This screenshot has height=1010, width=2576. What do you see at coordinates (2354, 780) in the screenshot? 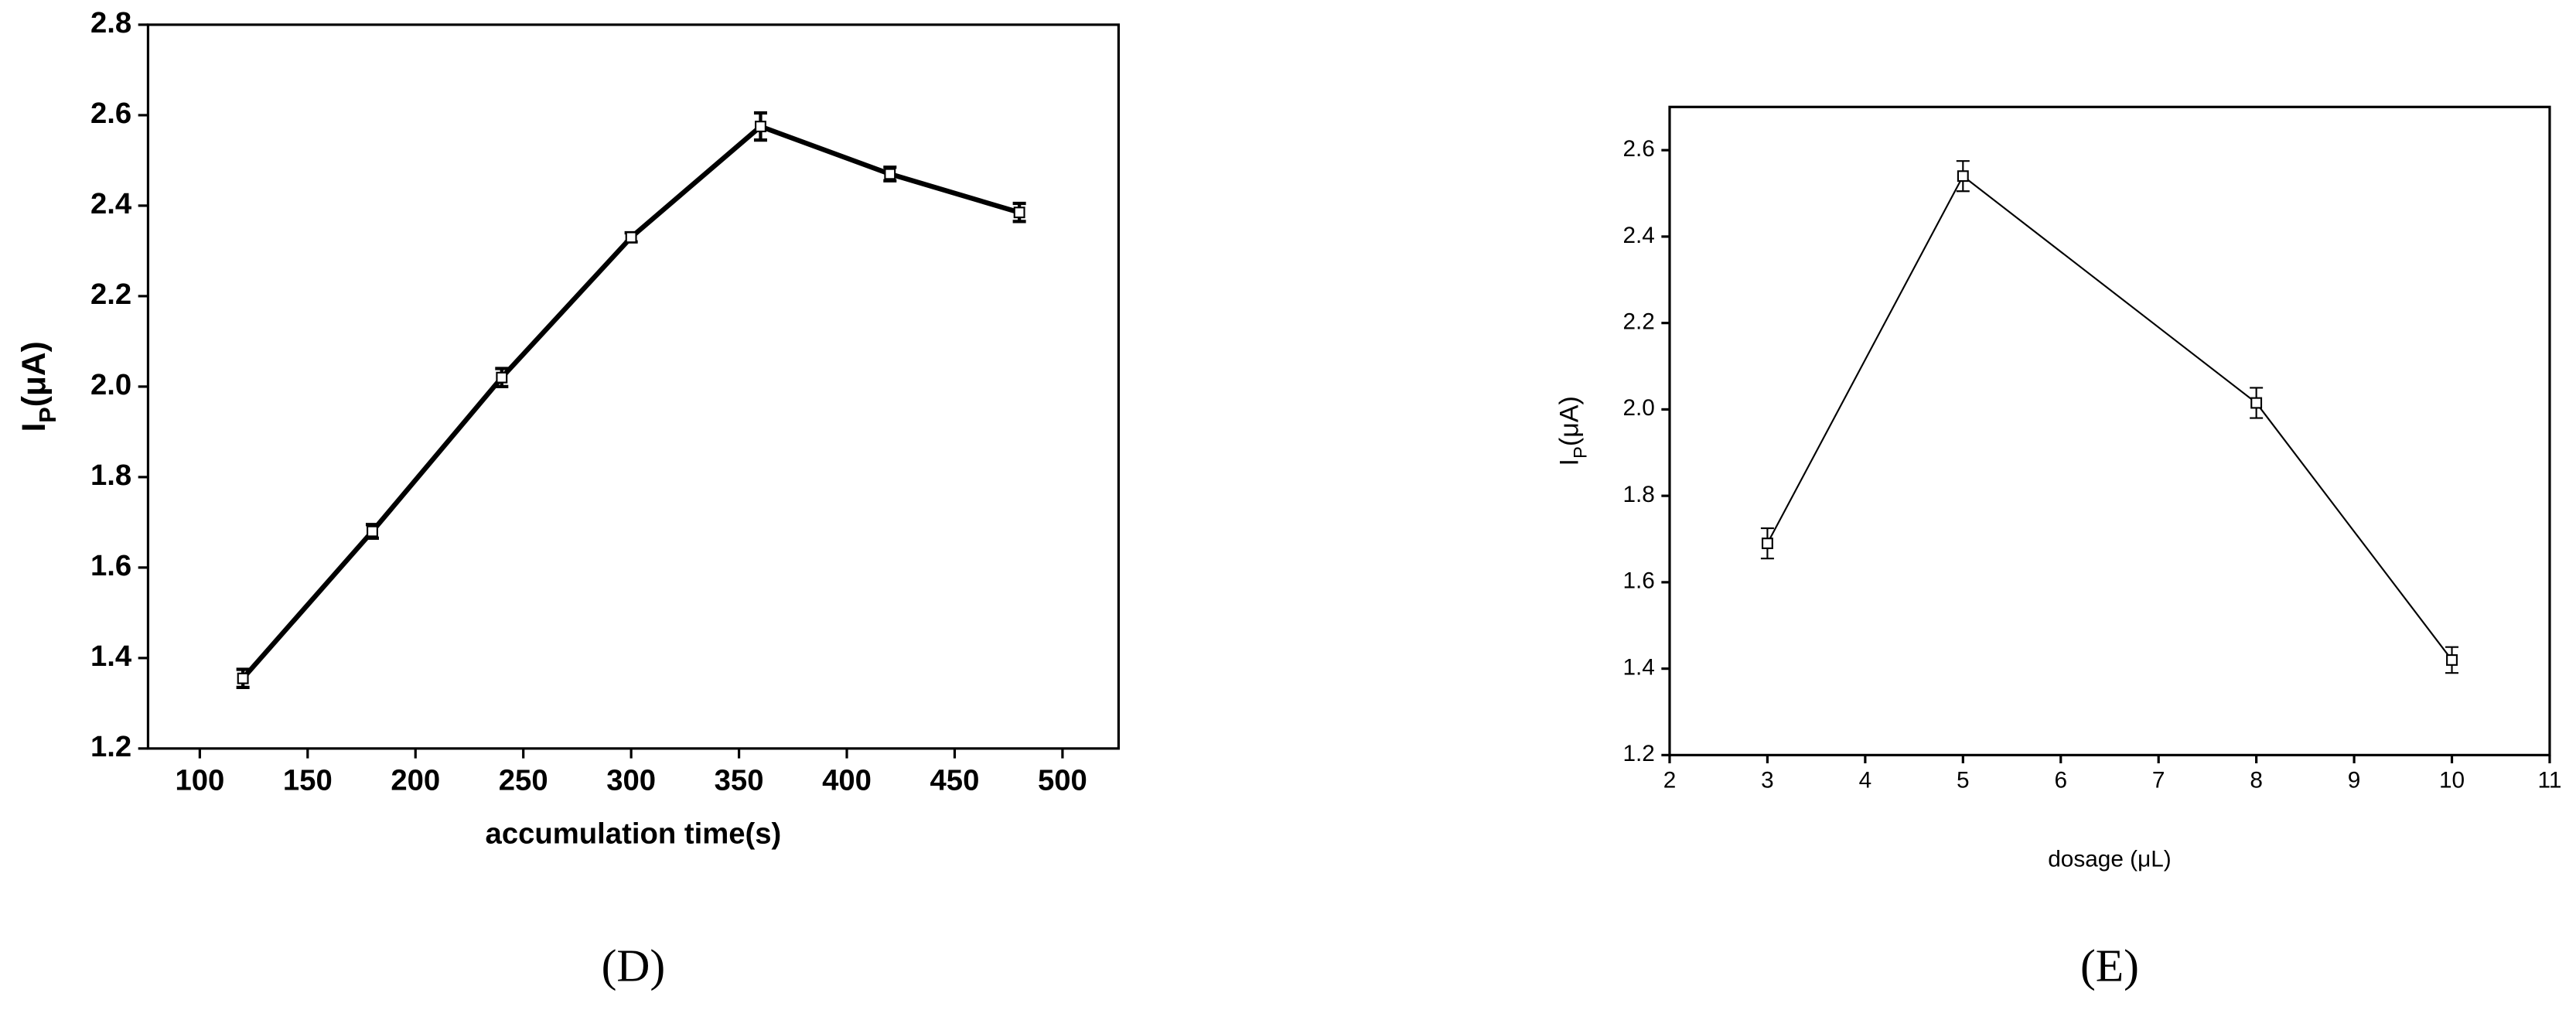
I see `x-tick-label: 9` at bounding box center [2354, 780].